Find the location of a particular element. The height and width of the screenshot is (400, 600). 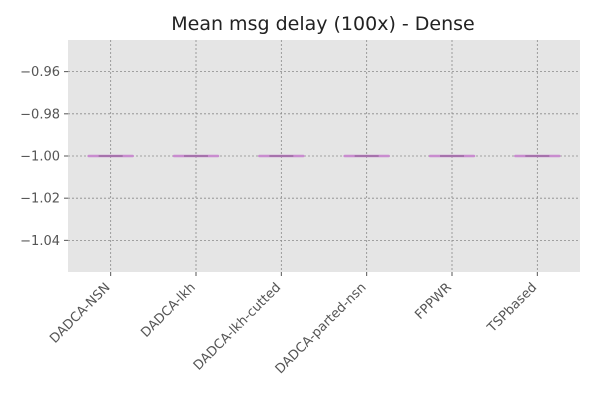

x-tick-label: DADCA-lkh-cutted is located at coordinates (237, 326).